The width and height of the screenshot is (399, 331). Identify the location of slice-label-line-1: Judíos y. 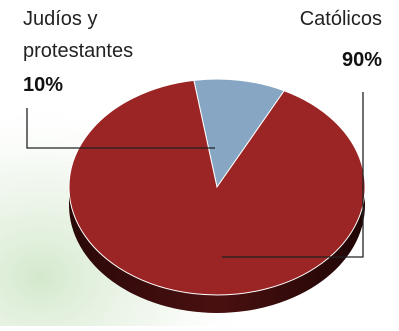
(60, 19).